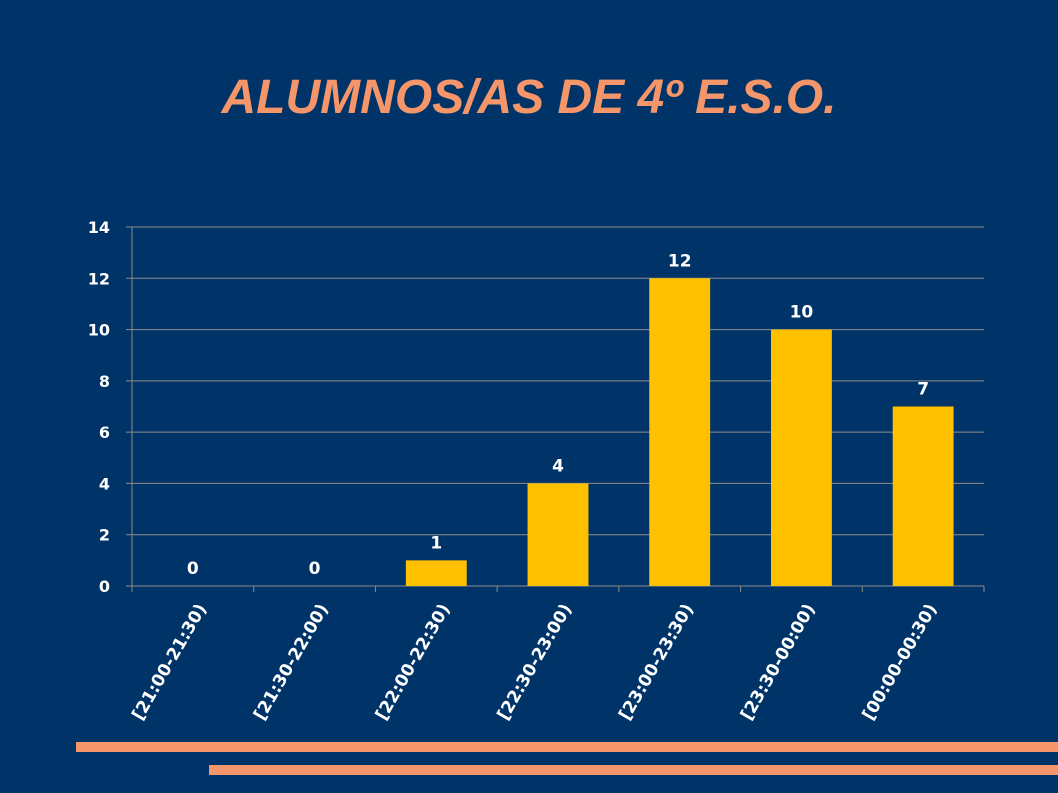  I want to click on x-tick-label: [22:30-23:00), so click(535, 662).